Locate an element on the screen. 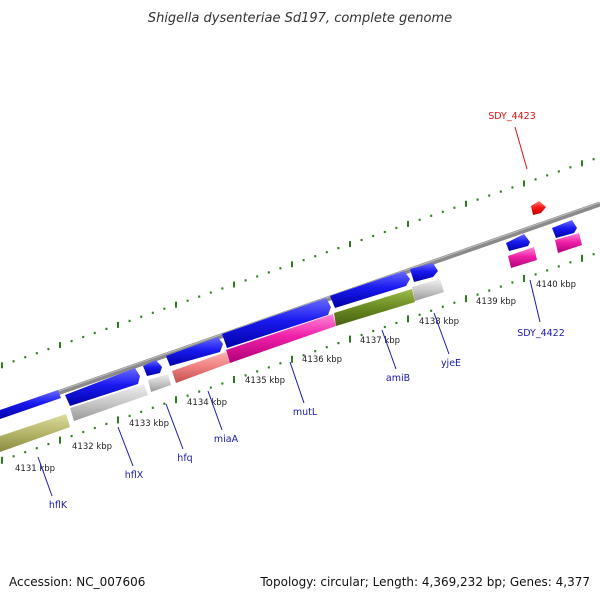 This screenshot has width=600, height=600. gene-feature-miaa-salmon is located at coordinates (201, 367).